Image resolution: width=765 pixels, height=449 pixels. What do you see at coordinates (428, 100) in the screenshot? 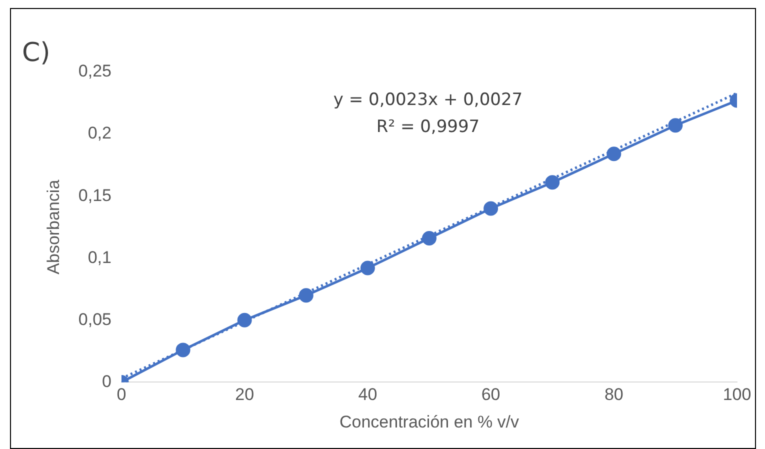
I see `annotation: y = 0,0023x + 0,0027` at bounding box center [428, 100].